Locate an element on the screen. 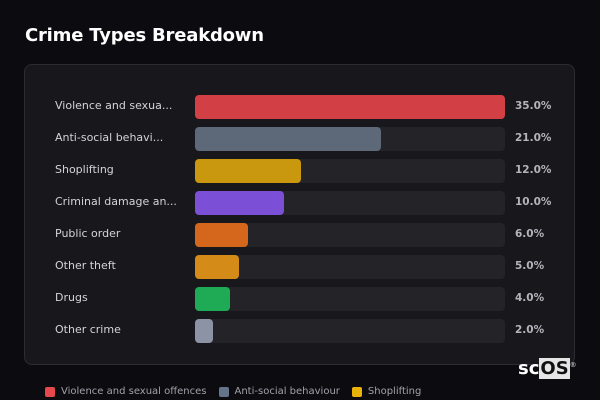  bar-label: Drugs is located at coordinates (71, 297).